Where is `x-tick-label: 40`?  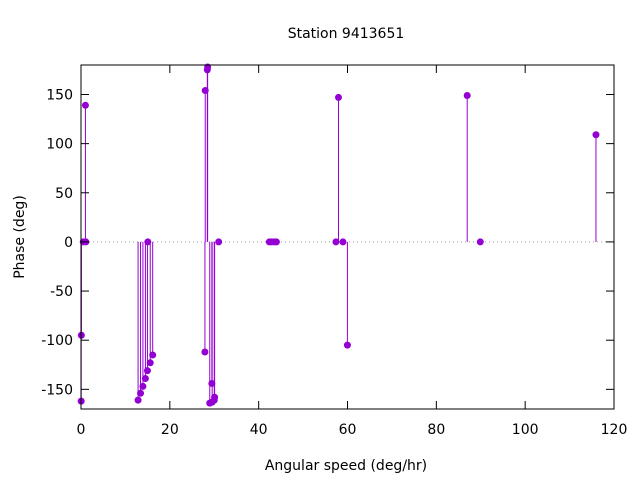 x-tick-label: 40 is located at coordinates (259, 430).